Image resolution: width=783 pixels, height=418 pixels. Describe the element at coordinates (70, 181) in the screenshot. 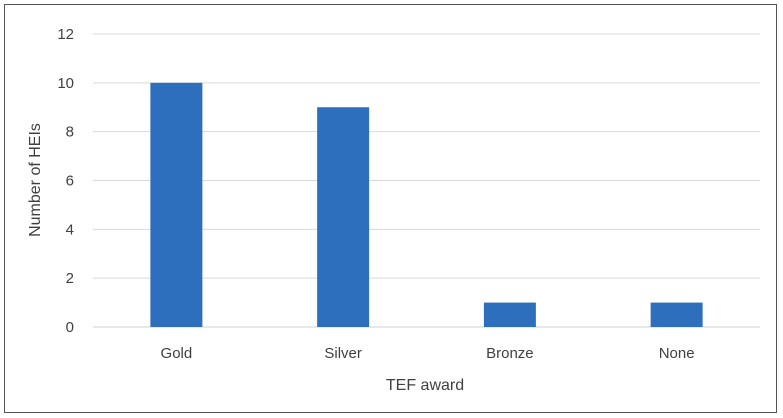

I see `y-tick-label: 6` at that location.